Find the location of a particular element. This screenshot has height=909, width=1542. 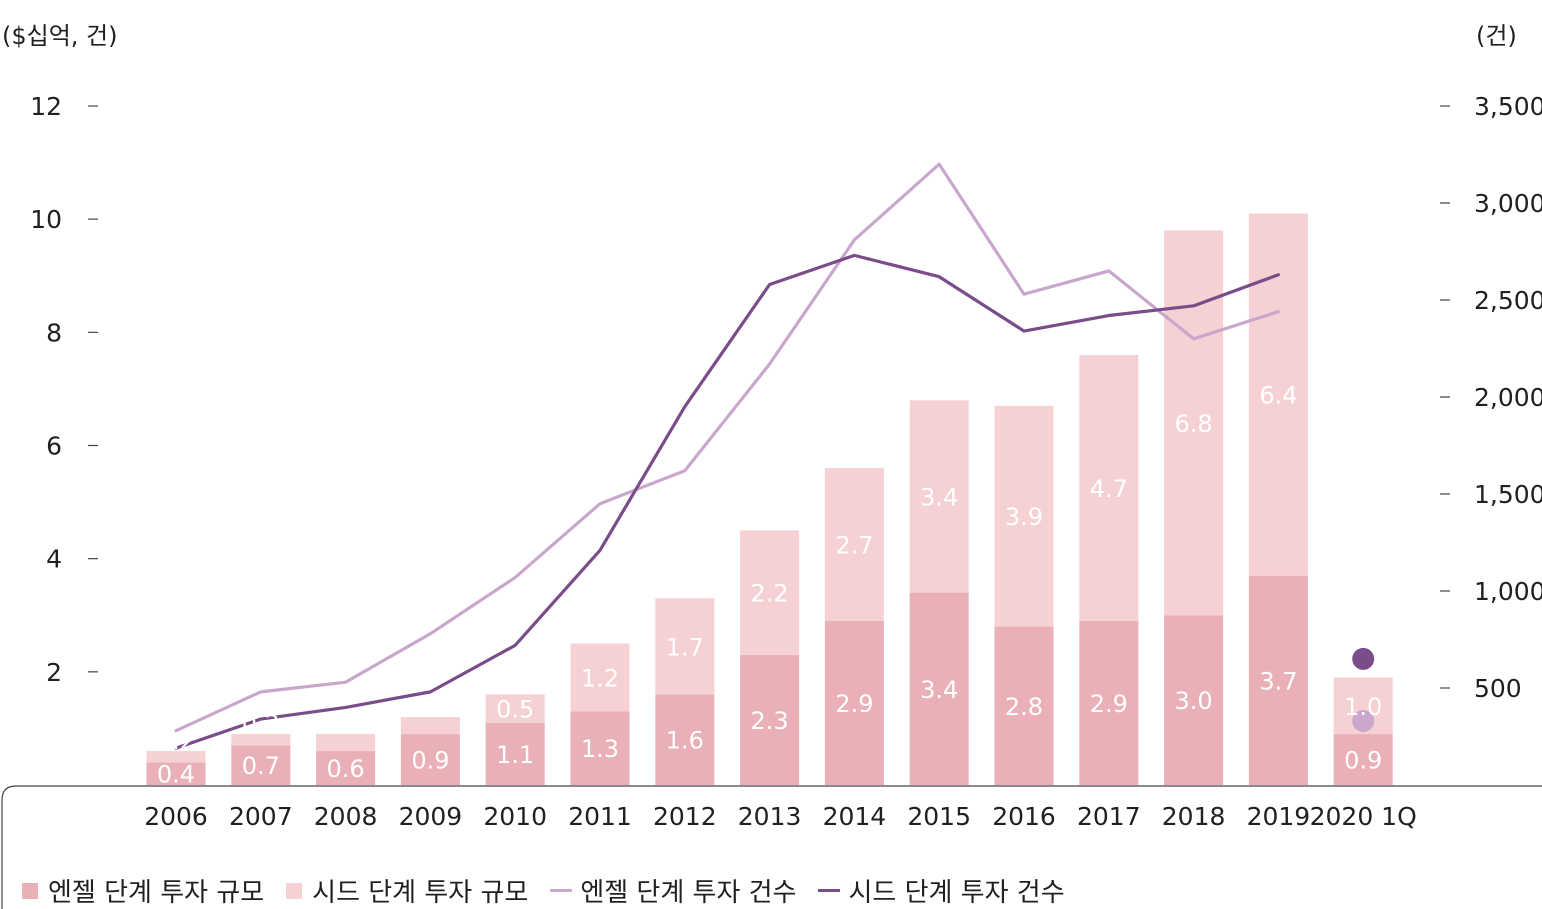

x-axis-tick-label: 2008 is located at coordinates (346, 816).